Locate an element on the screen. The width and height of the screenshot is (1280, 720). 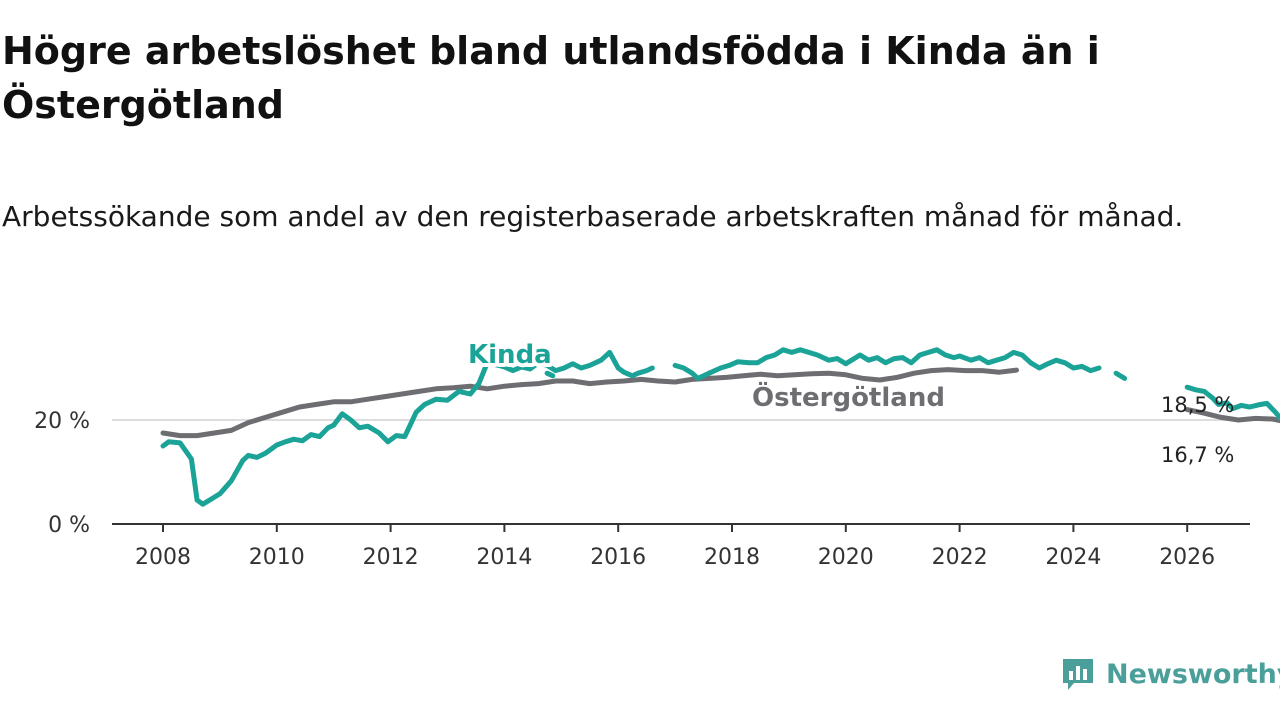
x-tick-label: 2010 is located at coordinates (277, 557).